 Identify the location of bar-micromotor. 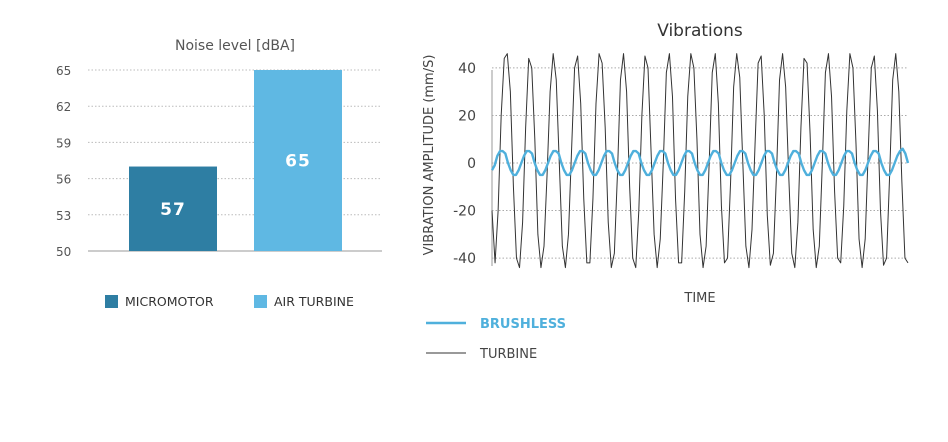
(173, 208).